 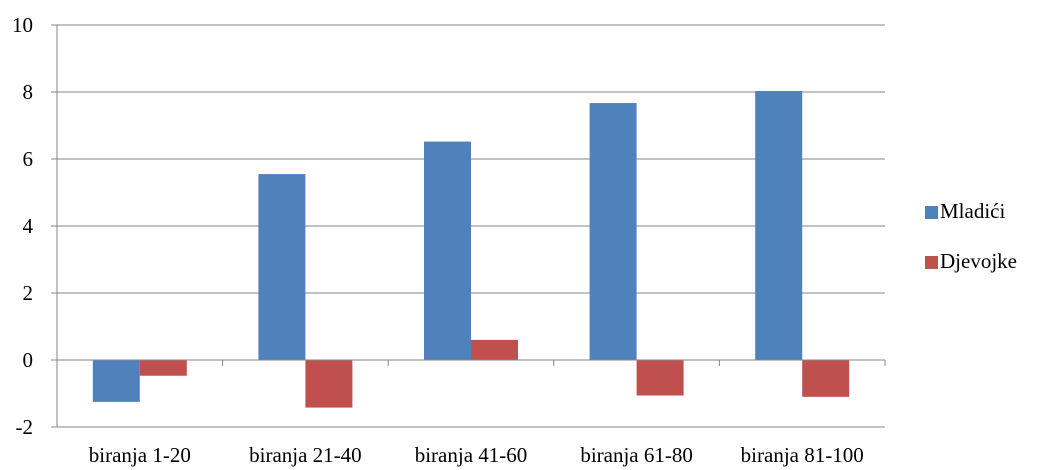 What do you see at coordinates (931, 212) in the screenshot?
I see `legend-swatch-mladici` at bounding box center [931, 212].